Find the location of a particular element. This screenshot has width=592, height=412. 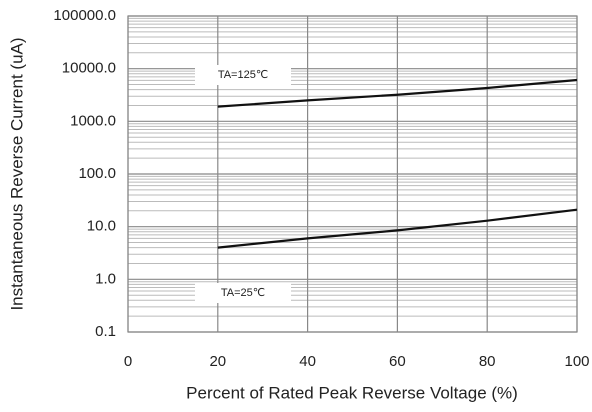

y-tick-label: 0.1 is located at coordinates (105, 331).